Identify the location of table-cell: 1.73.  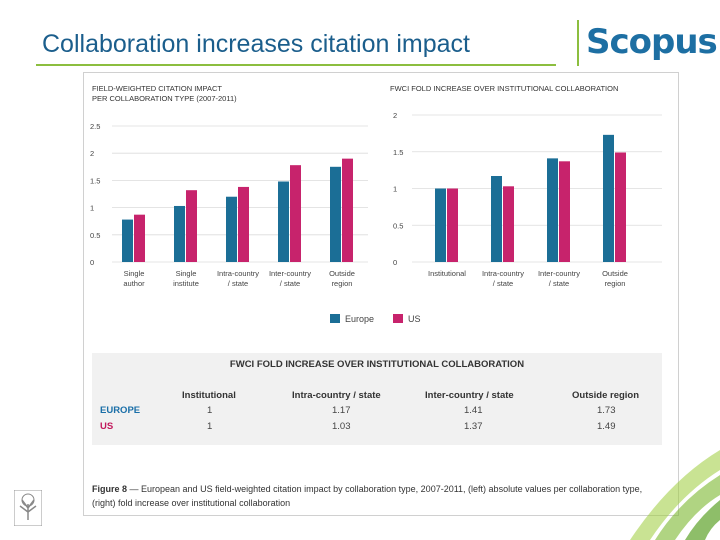
(606, 410).